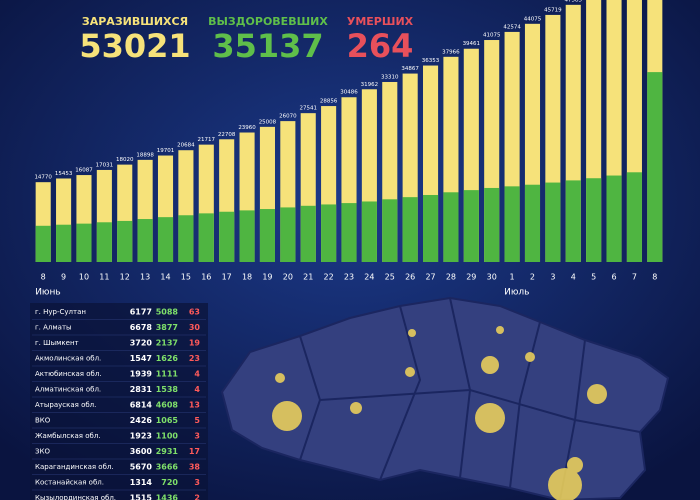  Describe the element at coordinates (141, 358) in the screenshot. I see `table-number: 1547` at that location.